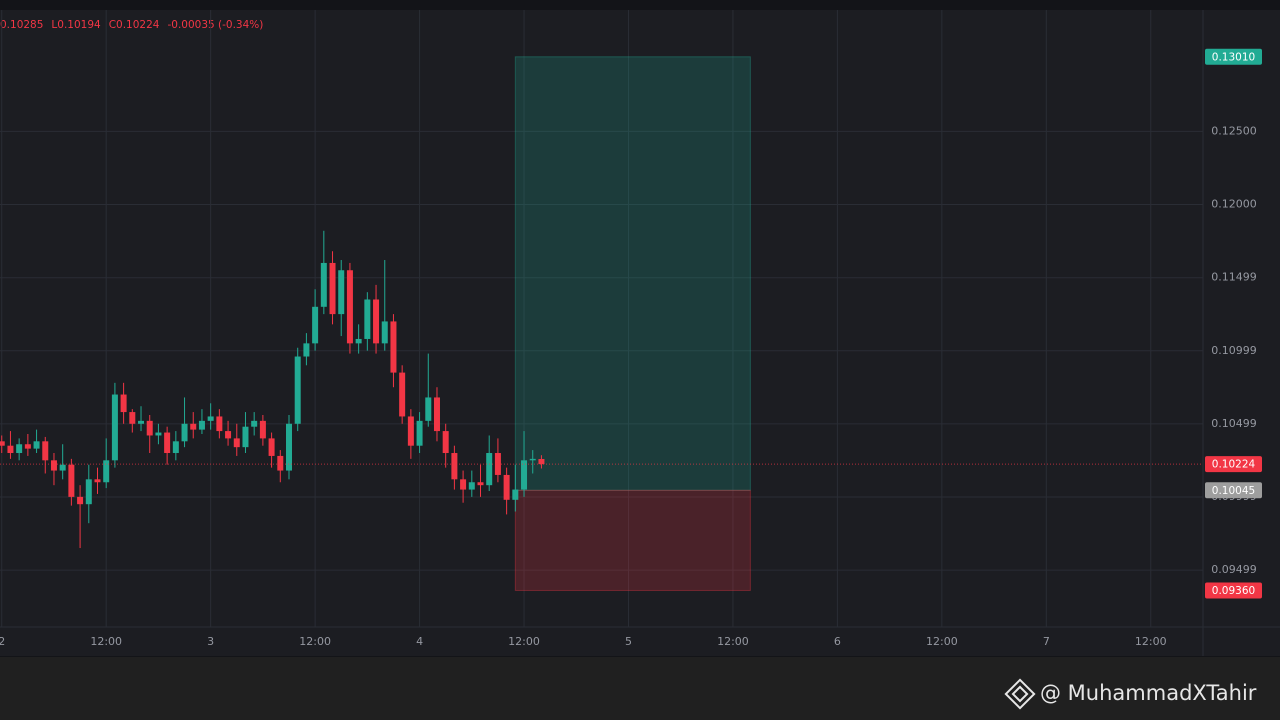  What do you see at coordinates (837, 641) in the screenshot?
I see `x-tick-label: 6` at bounding box center [837, 641].